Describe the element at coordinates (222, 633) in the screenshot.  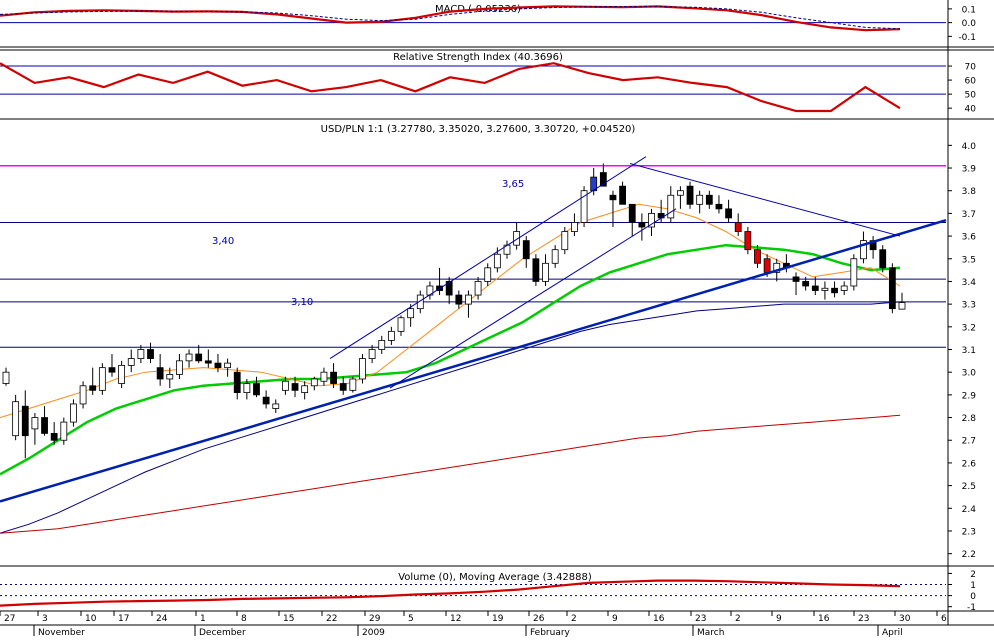
I see `month-label: December` at that location.